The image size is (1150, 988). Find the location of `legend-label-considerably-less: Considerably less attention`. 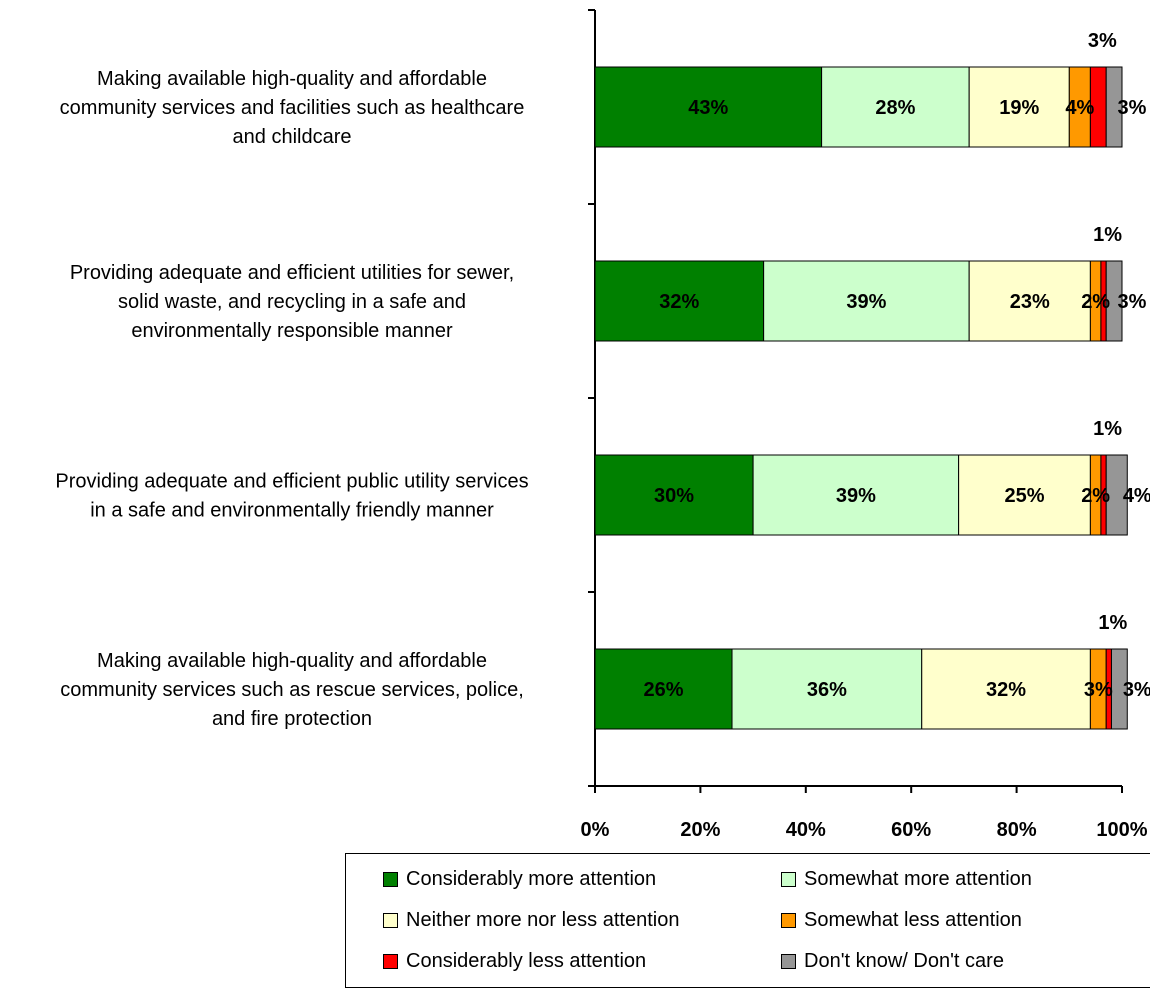

legend-label-considerably-less: Considerably less attention is located at coordinates (526, 961).